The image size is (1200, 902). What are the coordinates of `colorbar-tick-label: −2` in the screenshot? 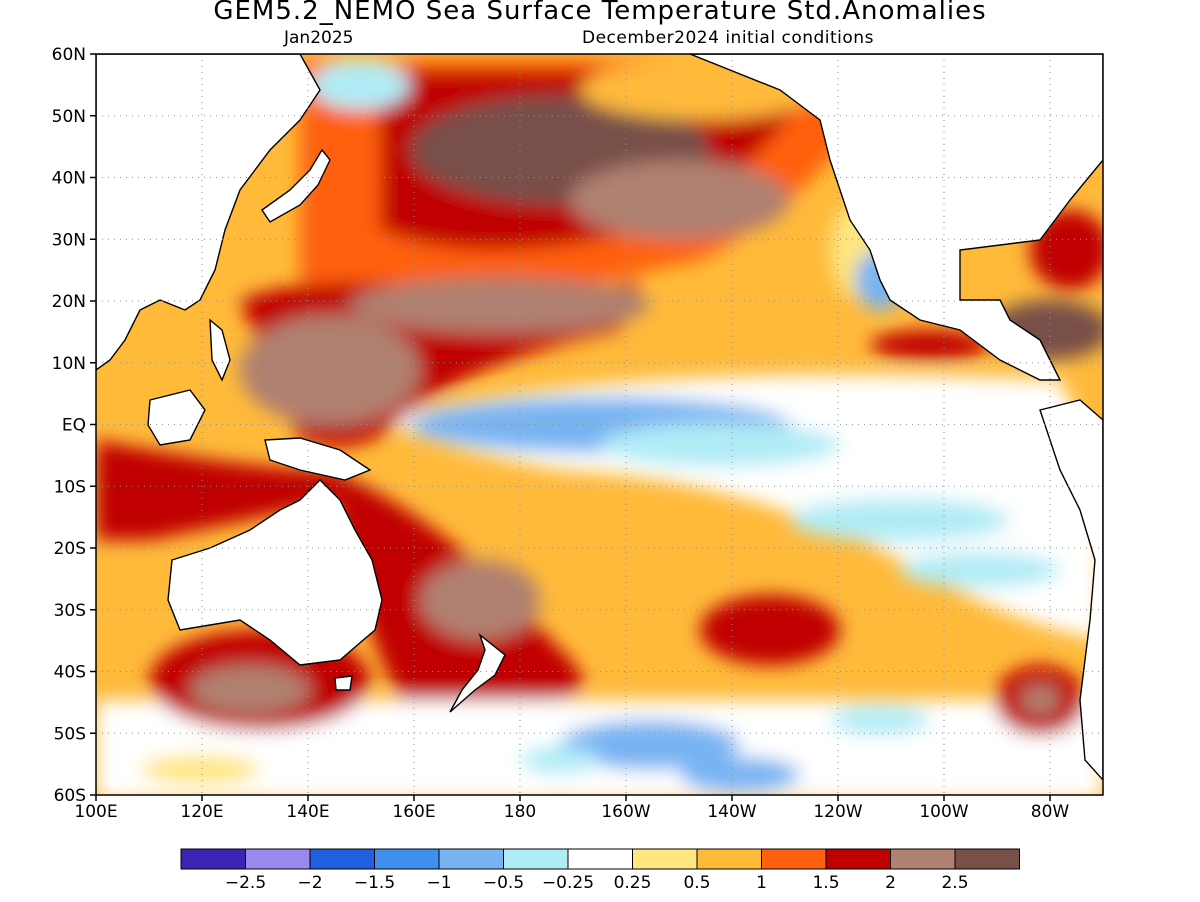 It's located at (309, 883).